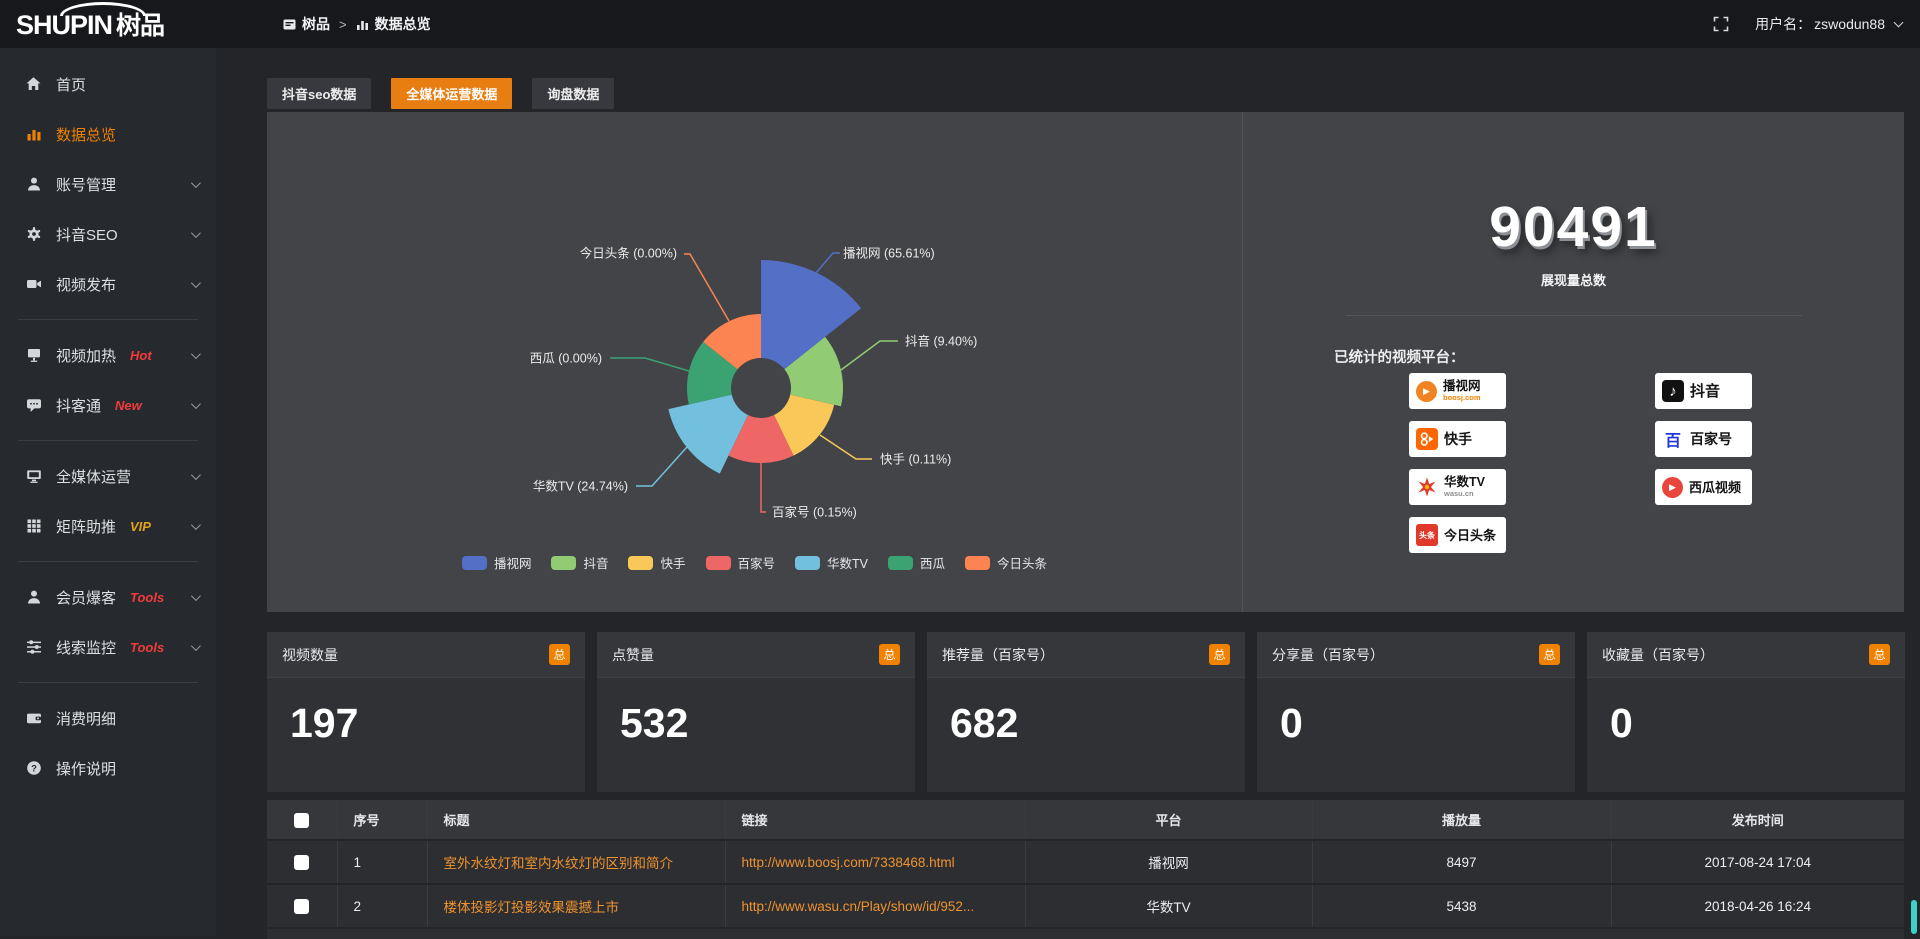 This screenshot has width=1920, height=939. Describe the element at coordinates (86, 719) in the screenshot. I see `sidebar-item-label: 消费明细` at that location.